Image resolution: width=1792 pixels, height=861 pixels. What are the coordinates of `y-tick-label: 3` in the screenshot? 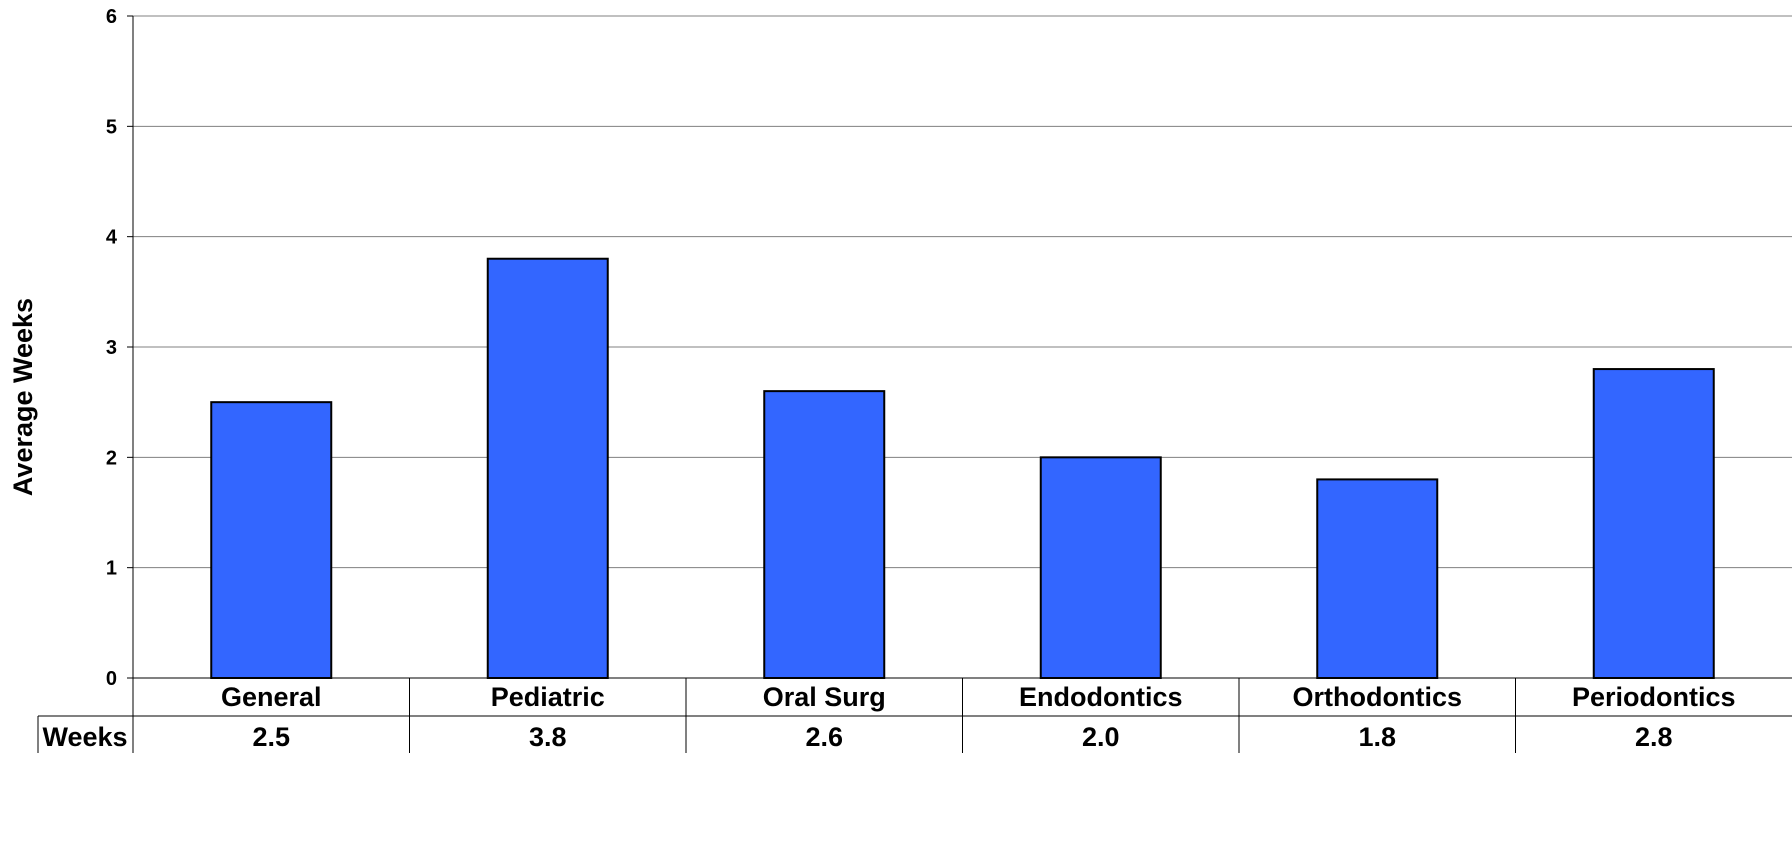 It's located at (111, 348).